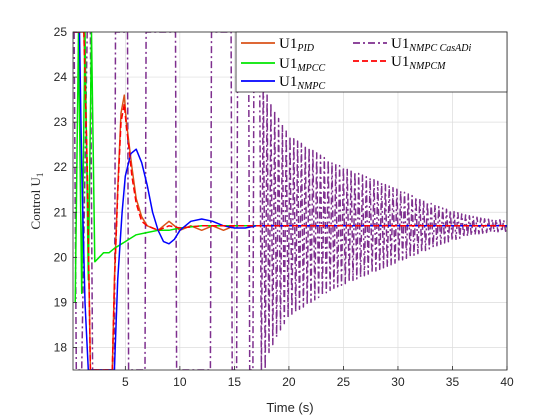  Describe the element at coordinates (40, 175) in the screenshot. I see `y-axis-label-sub: 1` at that location.